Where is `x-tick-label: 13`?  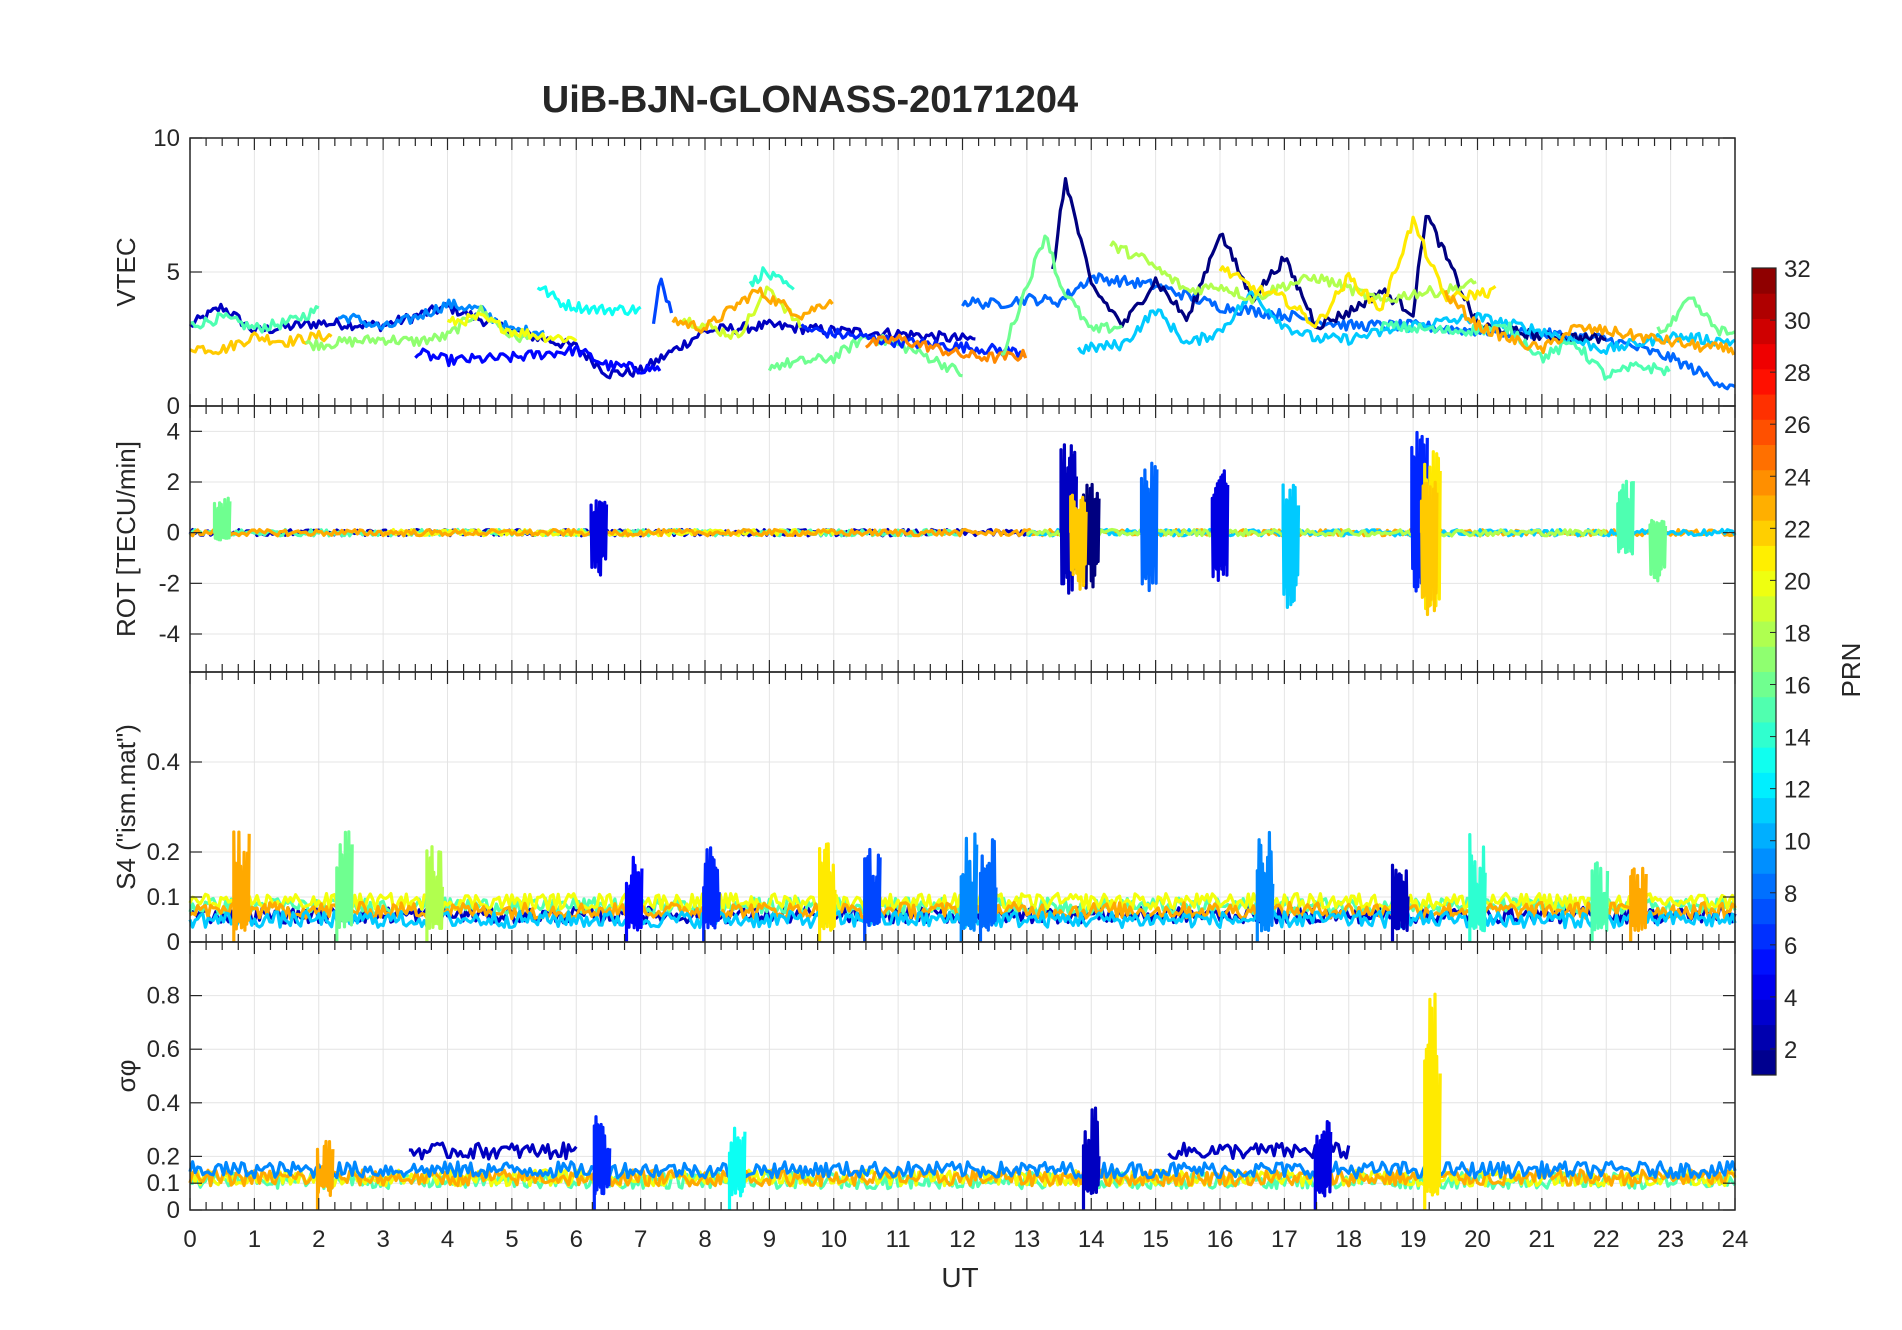 x-tick-label: 13 is located at coordinates (1027, 1239).